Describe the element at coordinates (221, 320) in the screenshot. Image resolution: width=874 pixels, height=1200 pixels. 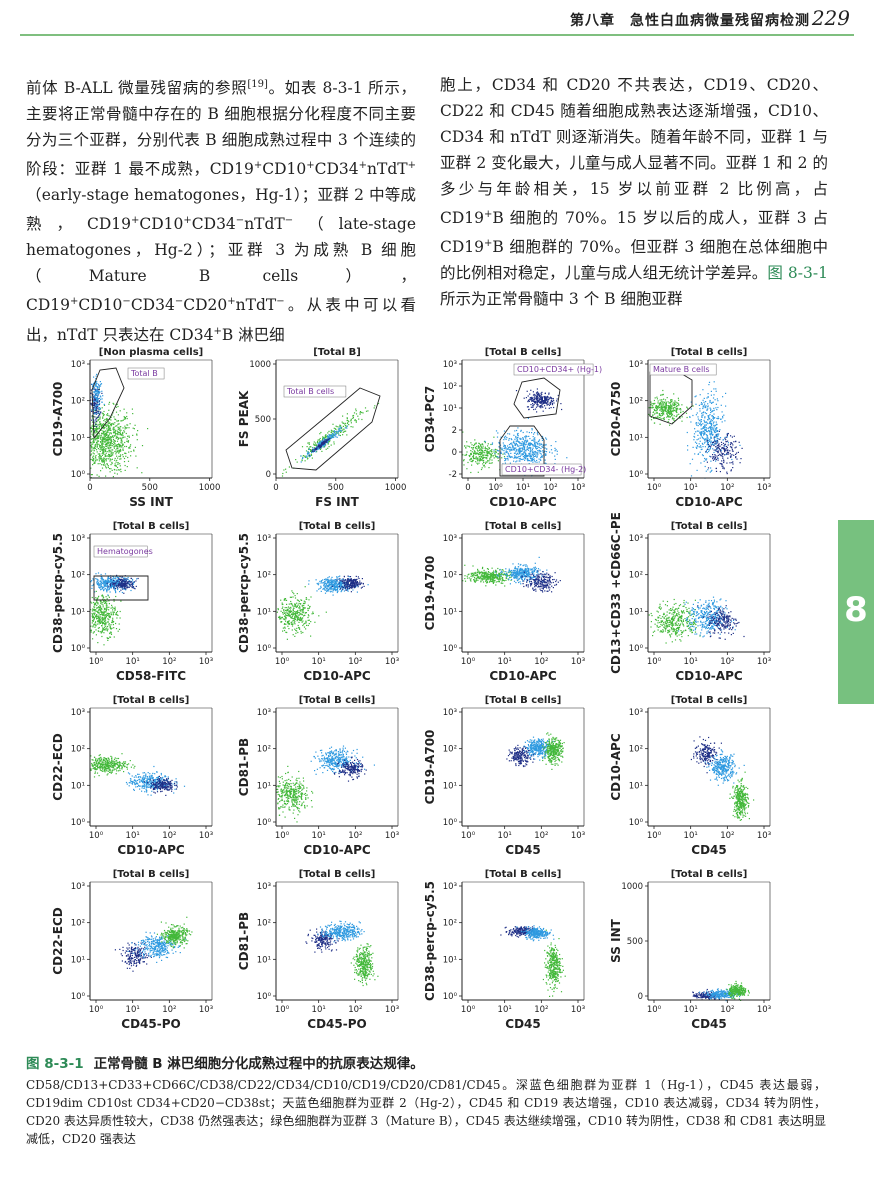
I see `text-run: 。从表中可以看出，nTdT 只表达在 CD34` at that location.